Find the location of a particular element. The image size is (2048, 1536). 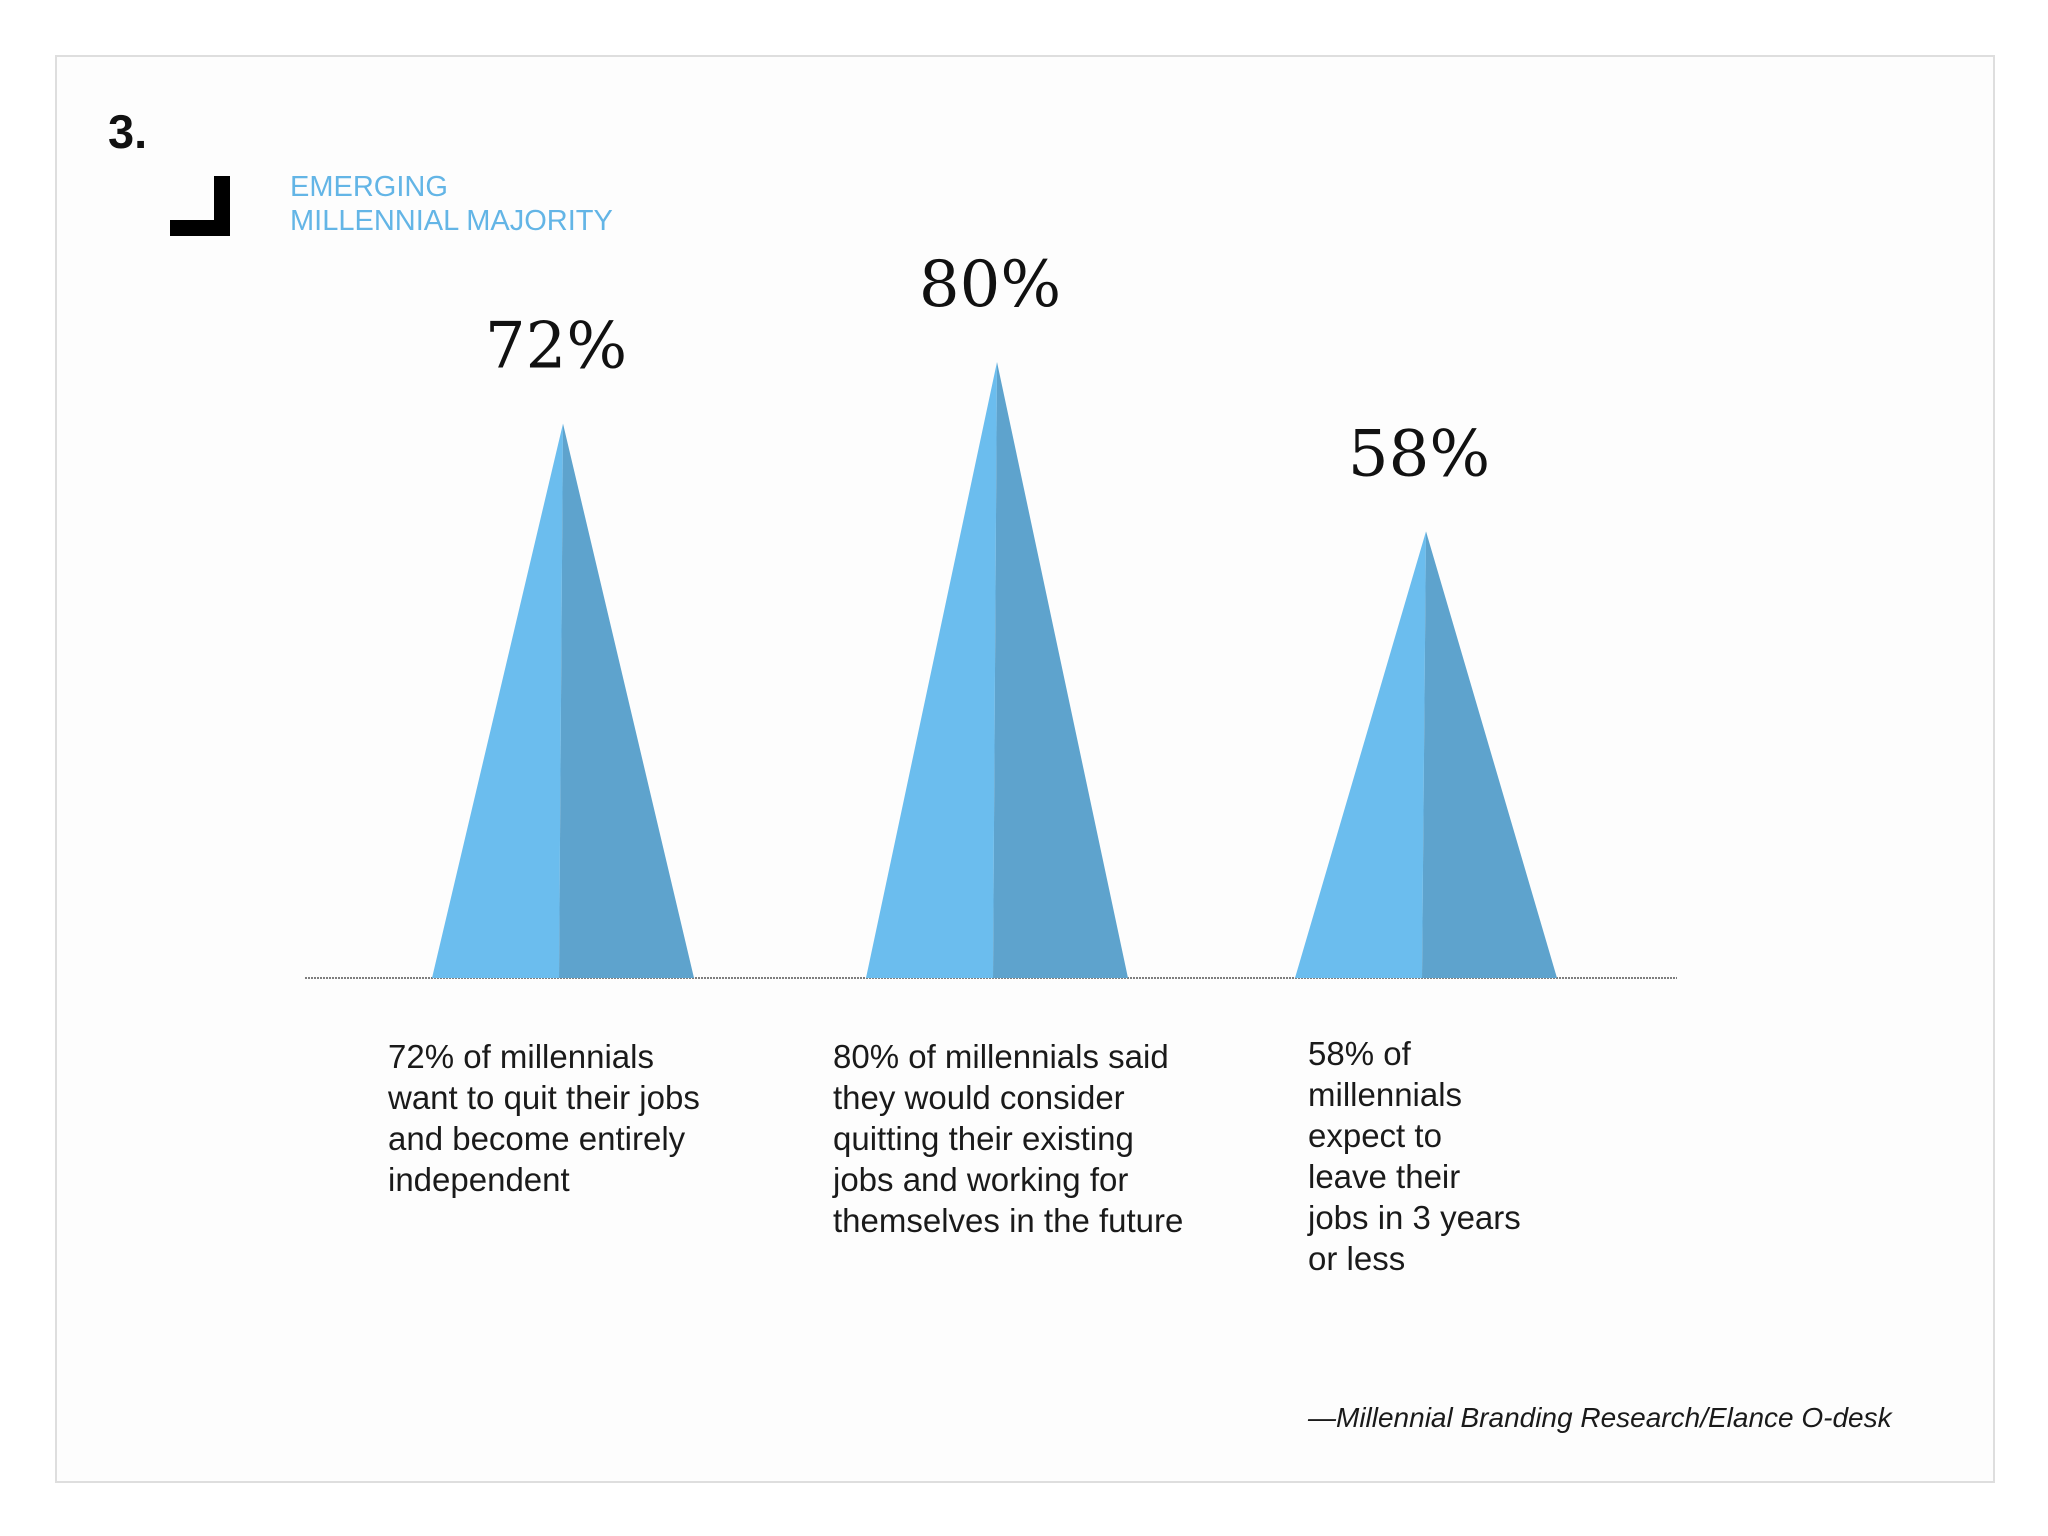

caption-line: themselves in the future is located at coordinates (1008, 1220).